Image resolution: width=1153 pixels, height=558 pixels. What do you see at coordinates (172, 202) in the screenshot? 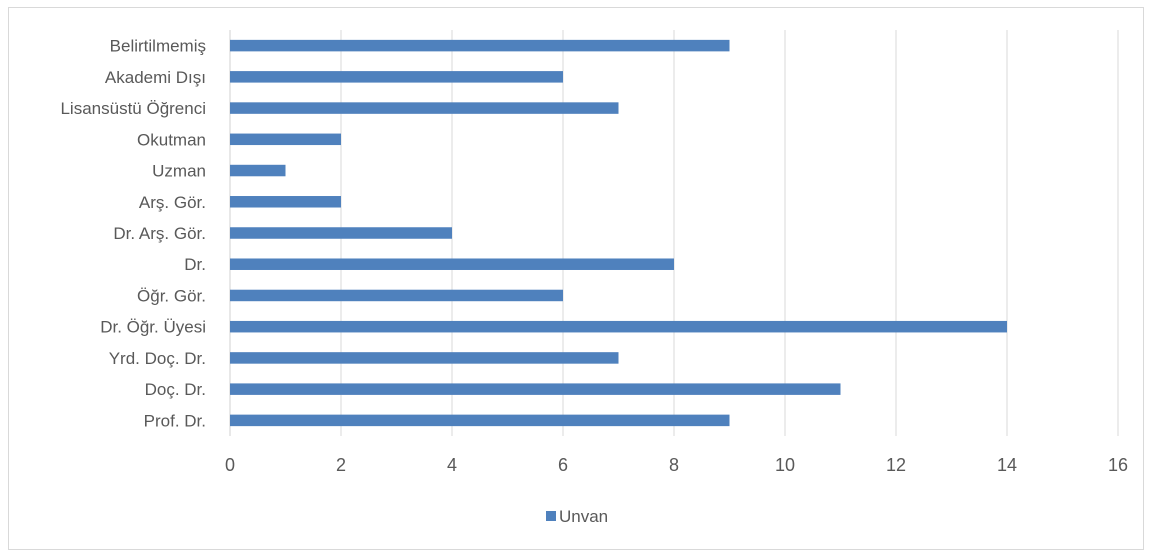
I see `category-label: Arş. Gör.` at bounding box center [172, 202].